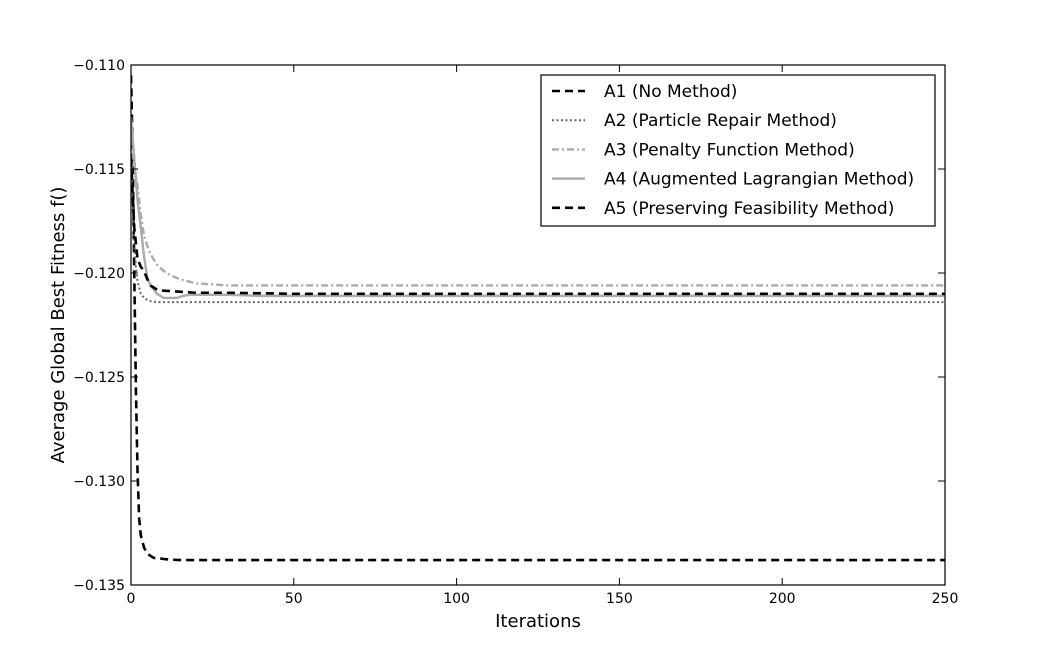 The image size is (1050, 650). I want to click on x-tick-label: 50, so click(294, 599).